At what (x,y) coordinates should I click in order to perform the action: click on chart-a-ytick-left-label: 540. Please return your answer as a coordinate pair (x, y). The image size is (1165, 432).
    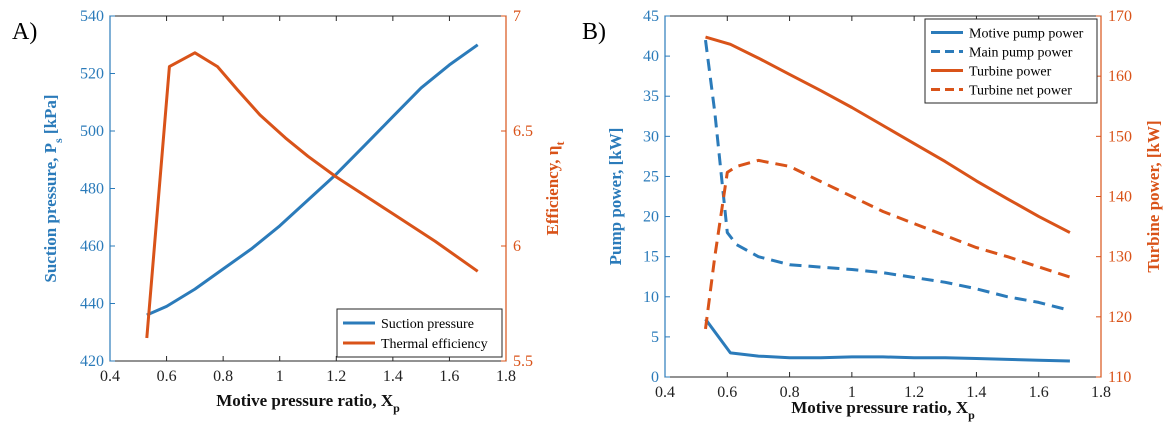
    Looking at the image, I should click on (92, 16).